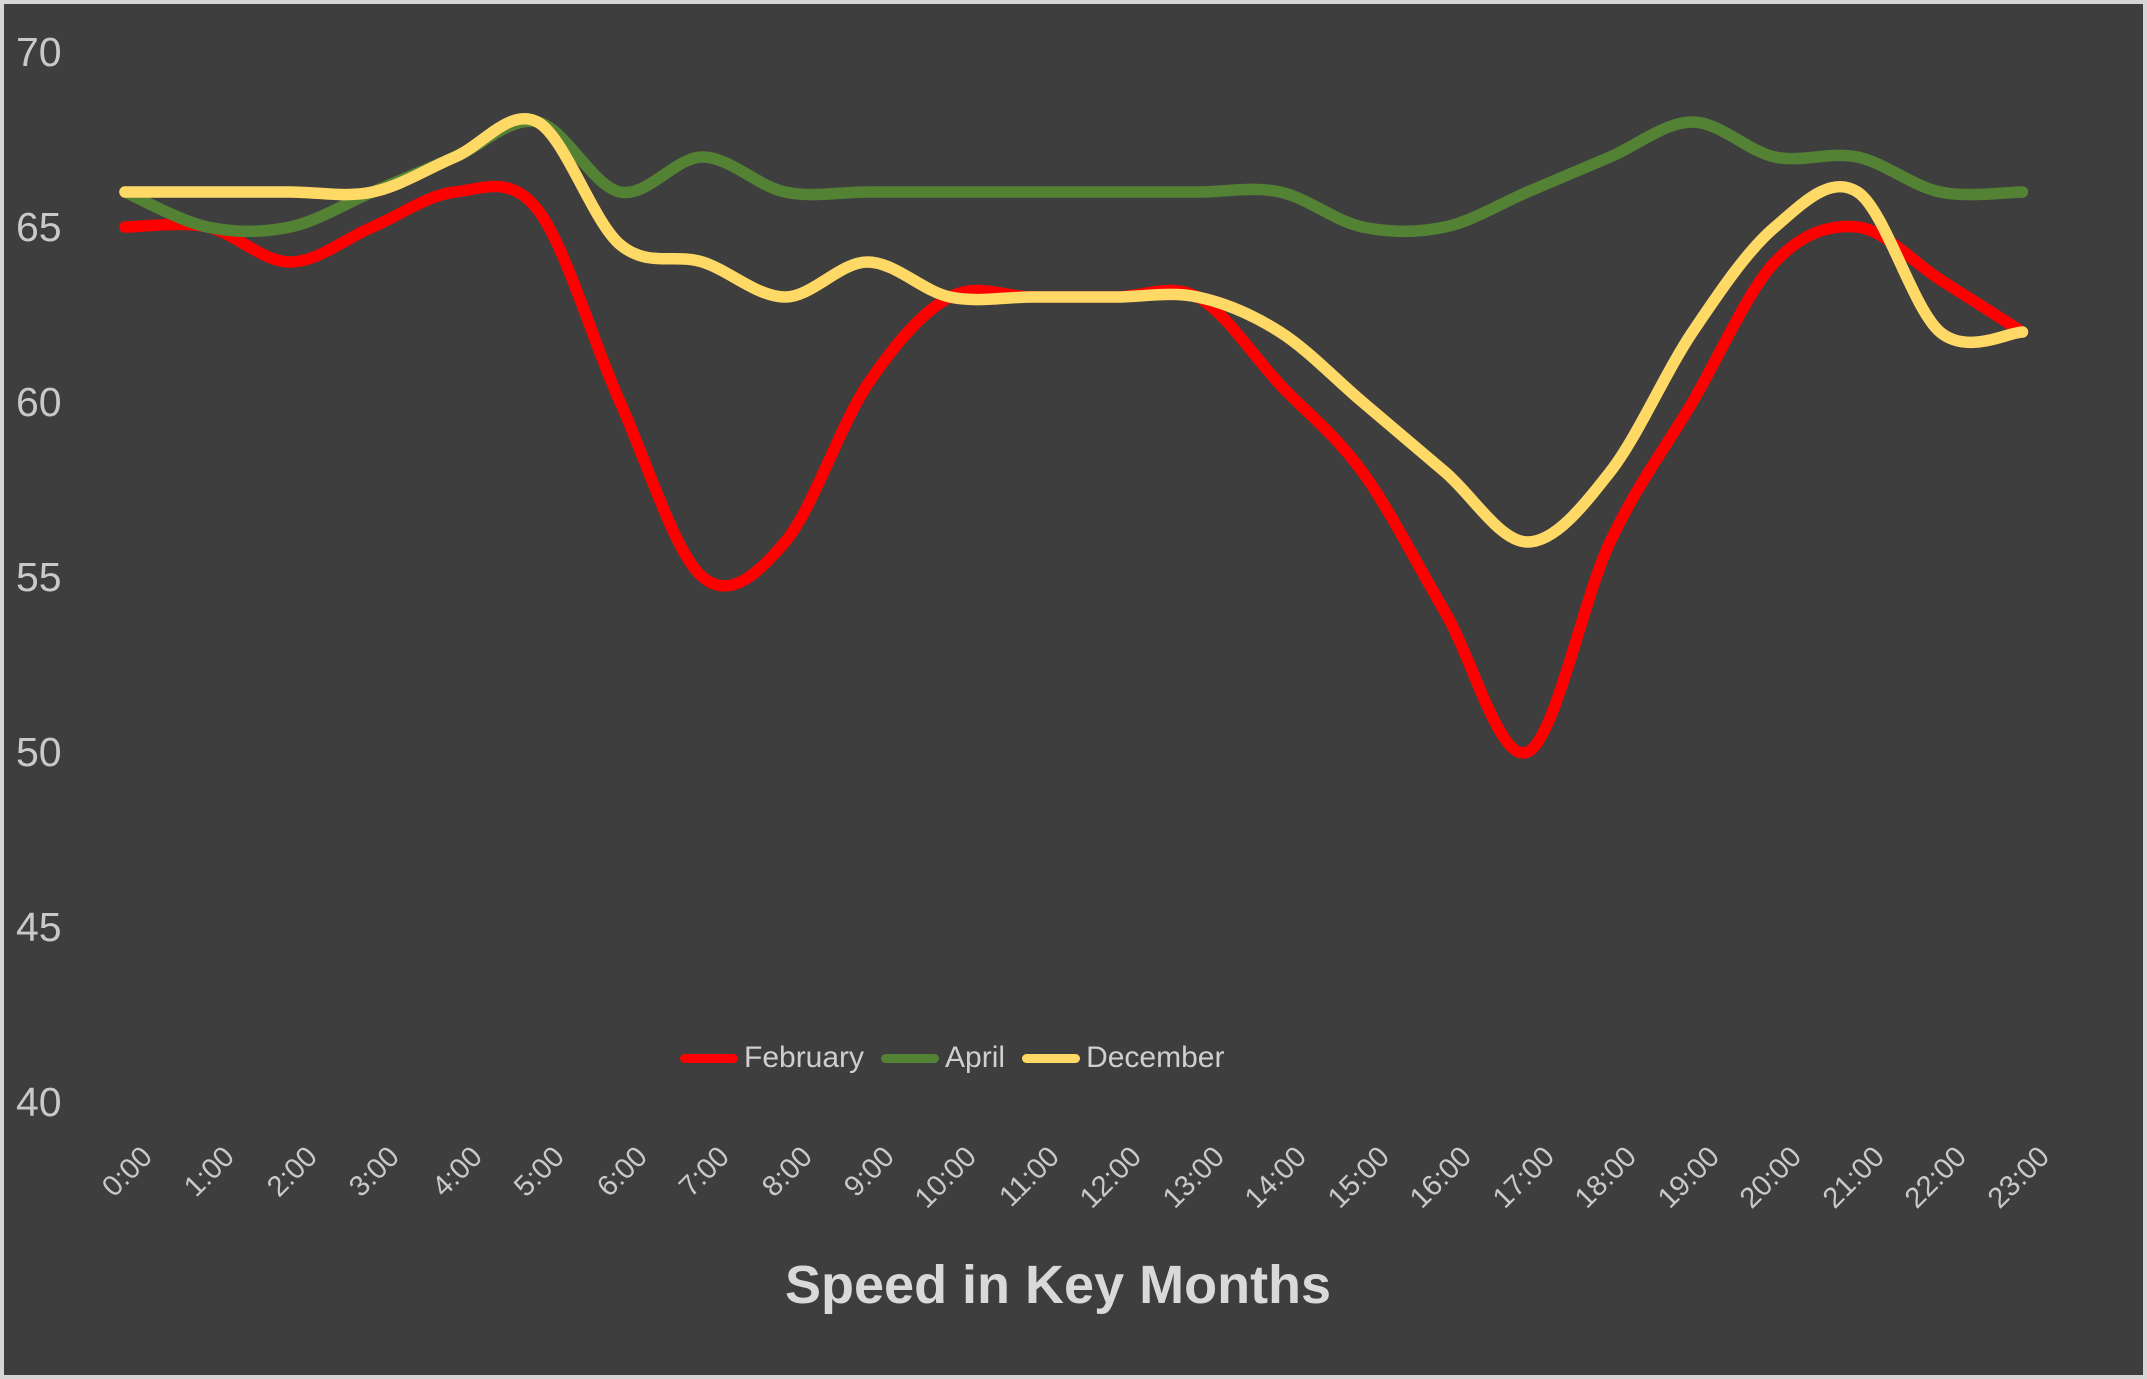 The height and width of the screenshot is (1379, 2147). What do you see at coordinates (39, 402) in the screenshot?
I see `y-tick-label-60: 60` at bounding box center [39, 402].